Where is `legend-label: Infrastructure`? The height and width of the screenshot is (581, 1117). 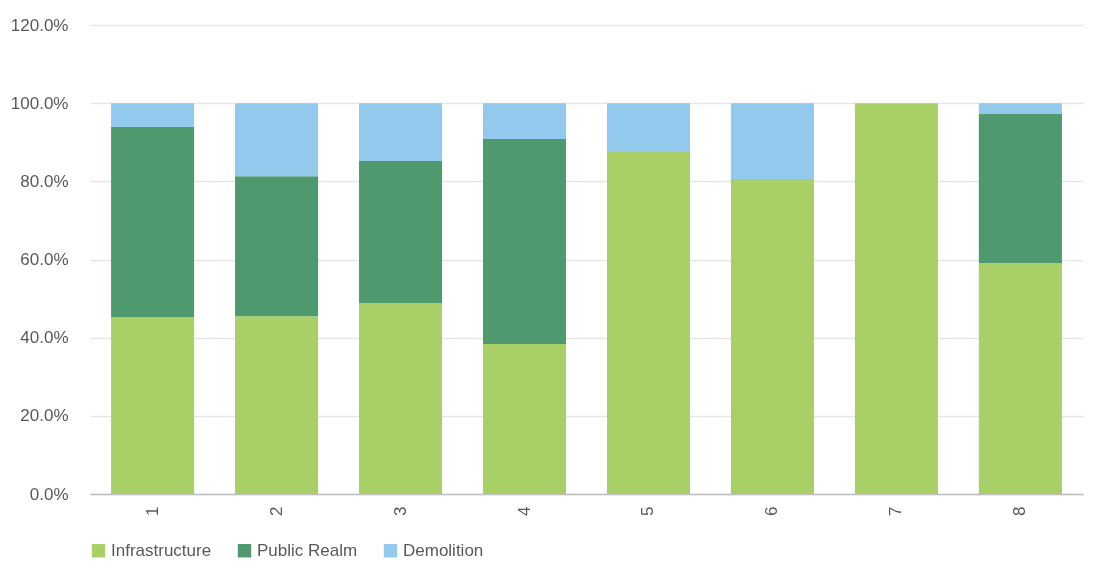 legend-label: Infrastructure is located at coordinates (161, 550).